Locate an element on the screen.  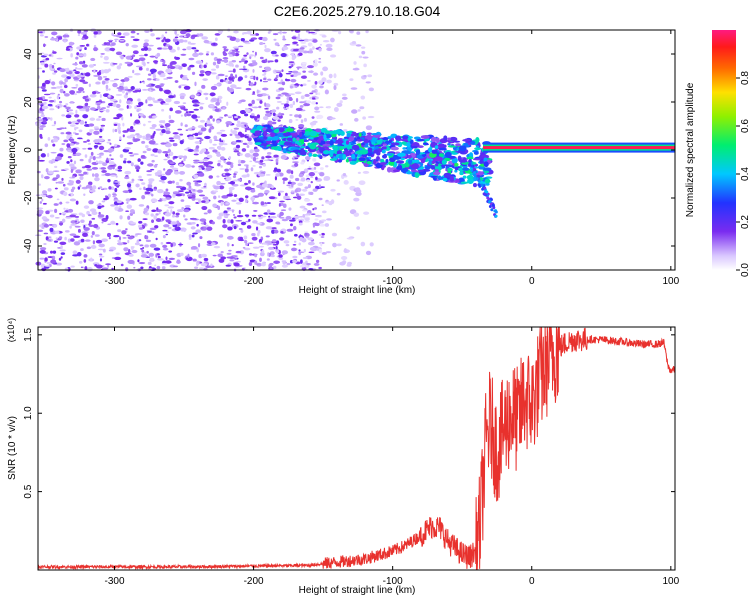
spectrogram-x-tick-label: 0 is located at coordinates (532, 281).